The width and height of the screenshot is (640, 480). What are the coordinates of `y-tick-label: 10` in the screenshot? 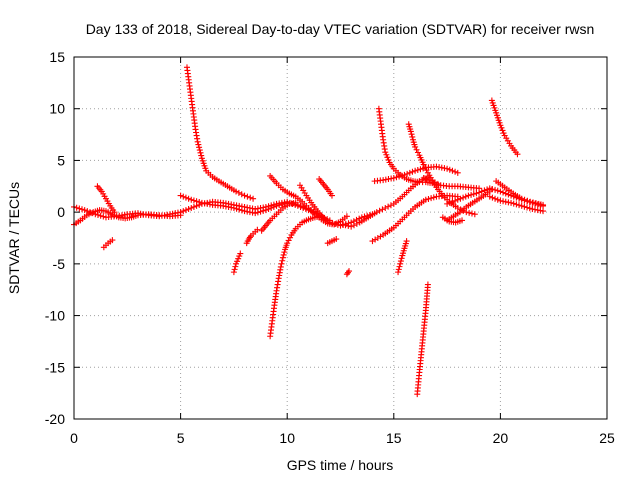 It's located at (57, 109).